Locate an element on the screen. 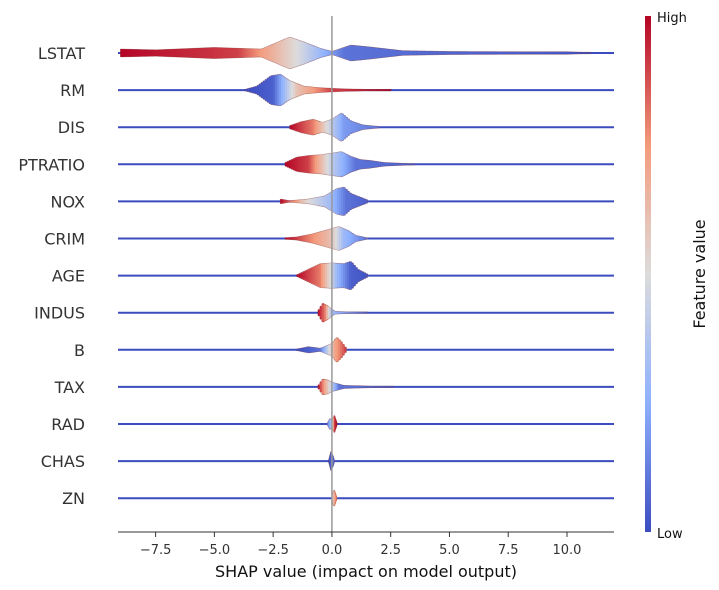  colorbar-low-label: Low is located at coordinates (670, 534).